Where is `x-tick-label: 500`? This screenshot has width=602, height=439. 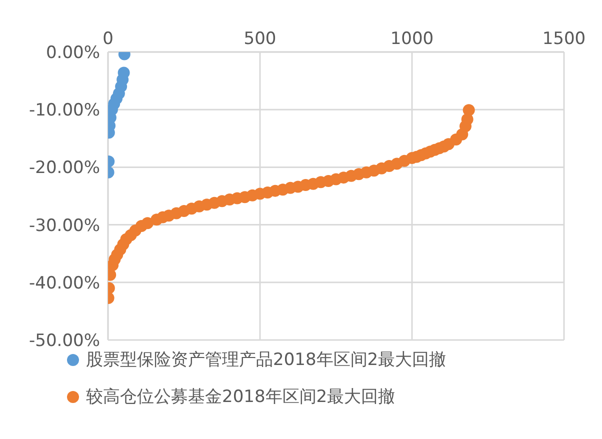
x-tick-label: 500 is located at coordinates (260, 39).